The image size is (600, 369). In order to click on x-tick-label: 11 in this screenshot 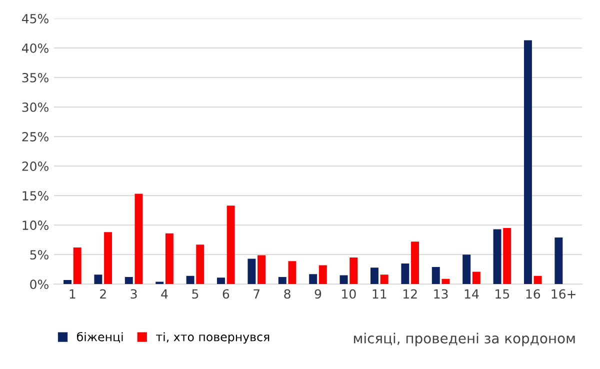, I will do `click(379, 293)`.